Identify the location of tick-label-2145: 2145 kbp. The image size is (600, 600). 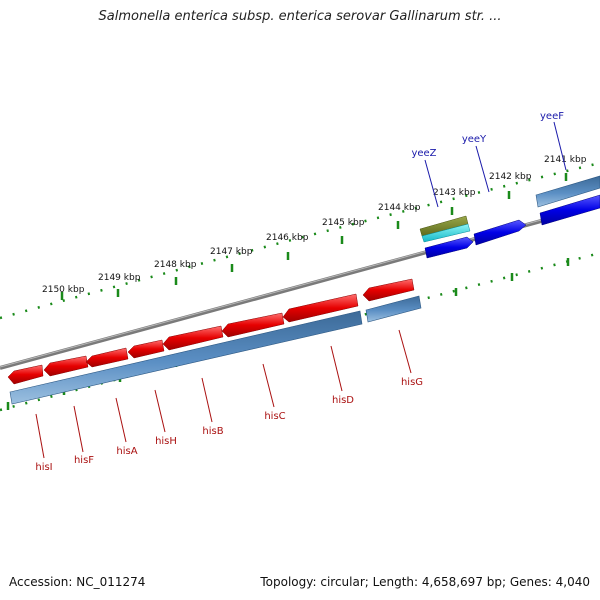
(343, 223).